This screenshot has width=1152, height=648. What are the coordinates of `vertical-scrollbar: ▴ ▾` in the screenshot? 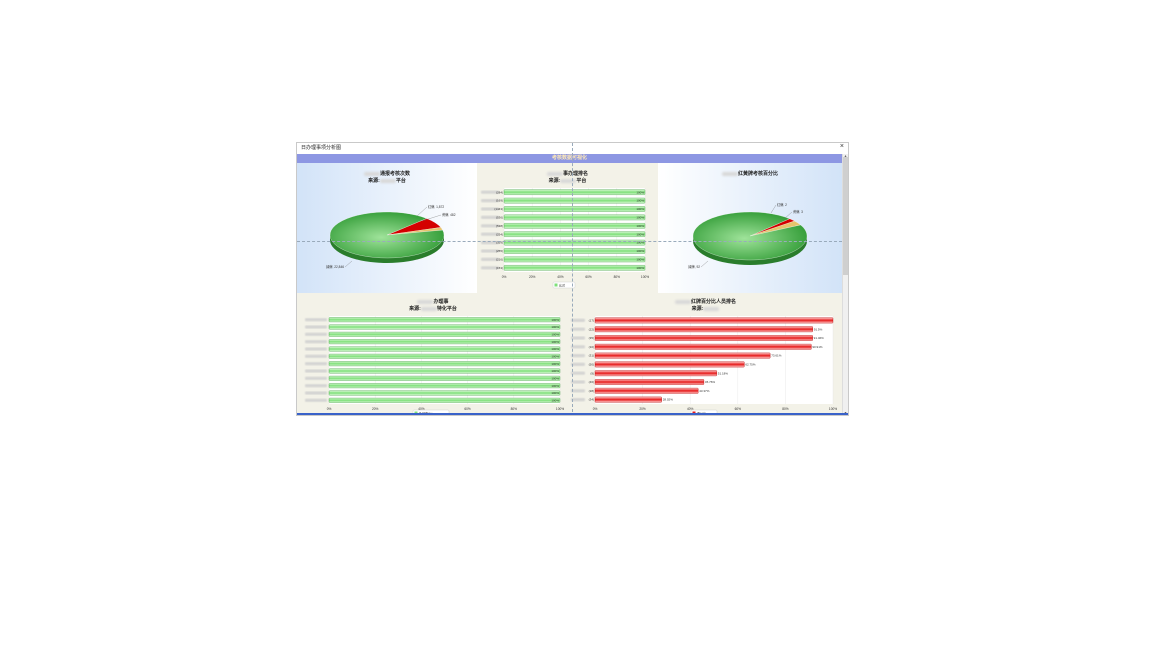 It's located at (845, 284).